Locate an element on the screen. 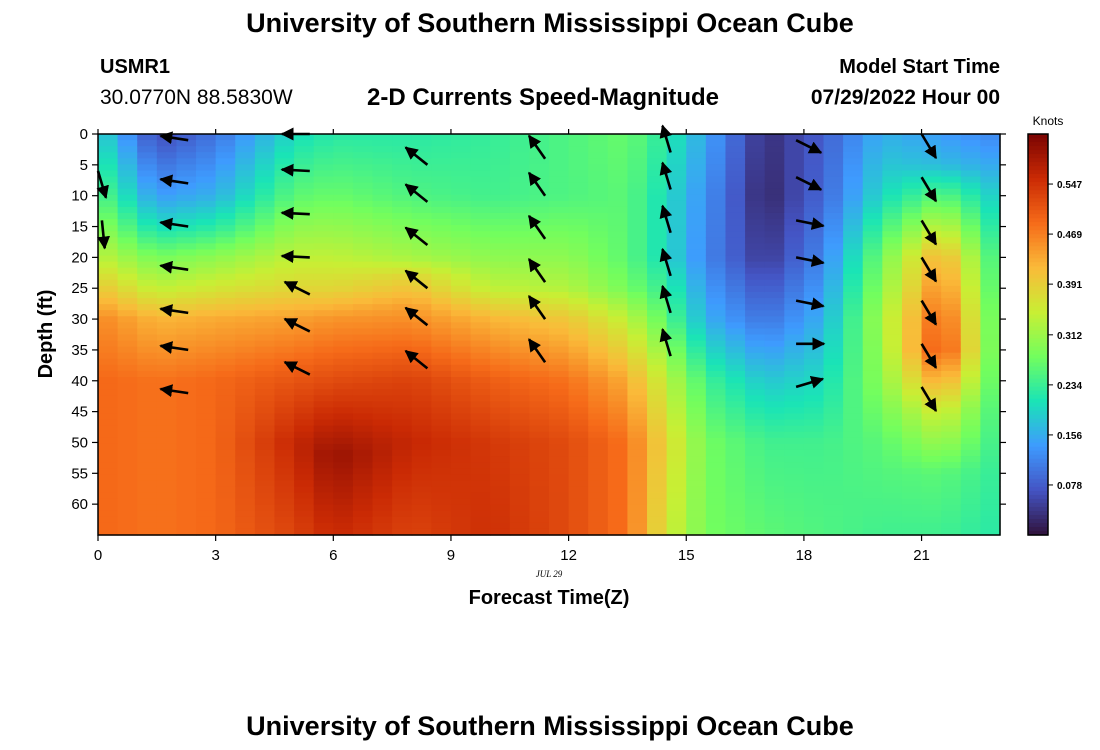  y-tick-label: 25 is located at coordinates (79, 288).